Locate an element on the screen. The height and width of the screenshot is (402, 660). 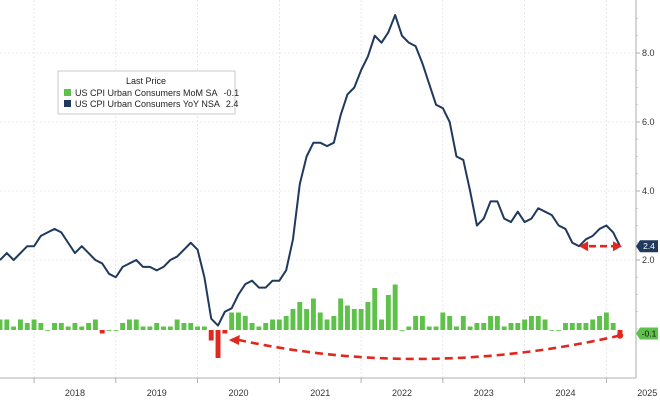
legend-label-yoy-value: 2.4 is located at coordinates (232, 104).